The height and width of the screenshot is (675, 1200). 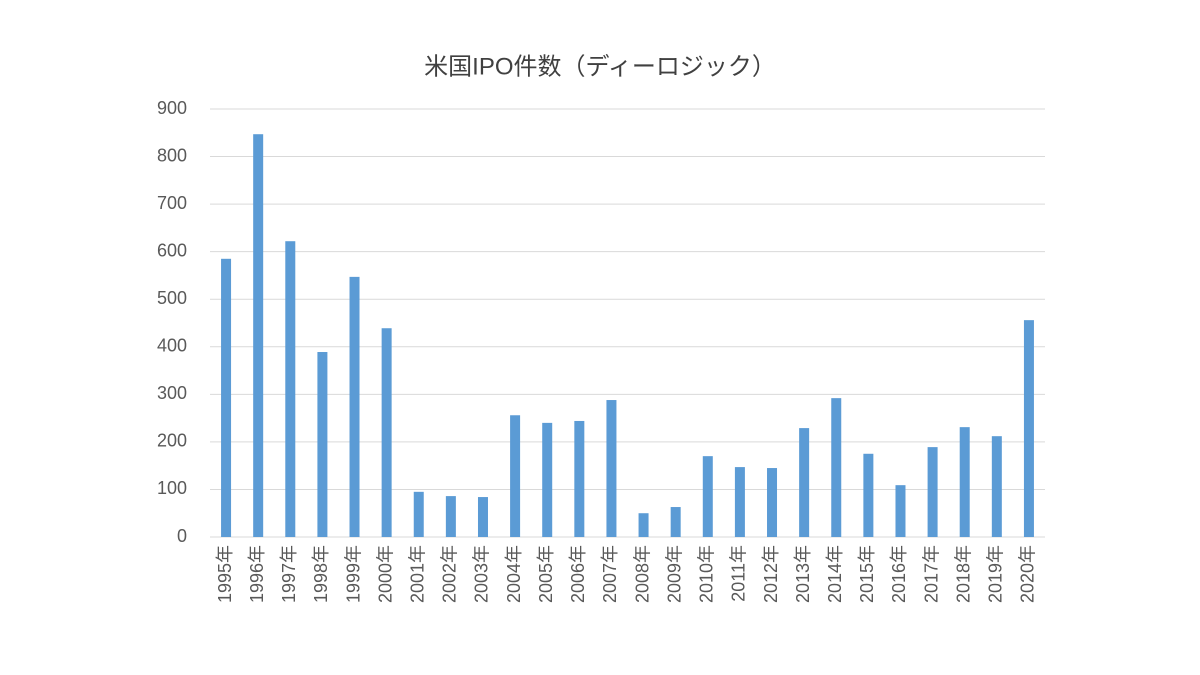 What do you see at coordinates (867, 574) in the screenshot?
I see `x-tick-label: 2015年` at bounding box center [867, 574].